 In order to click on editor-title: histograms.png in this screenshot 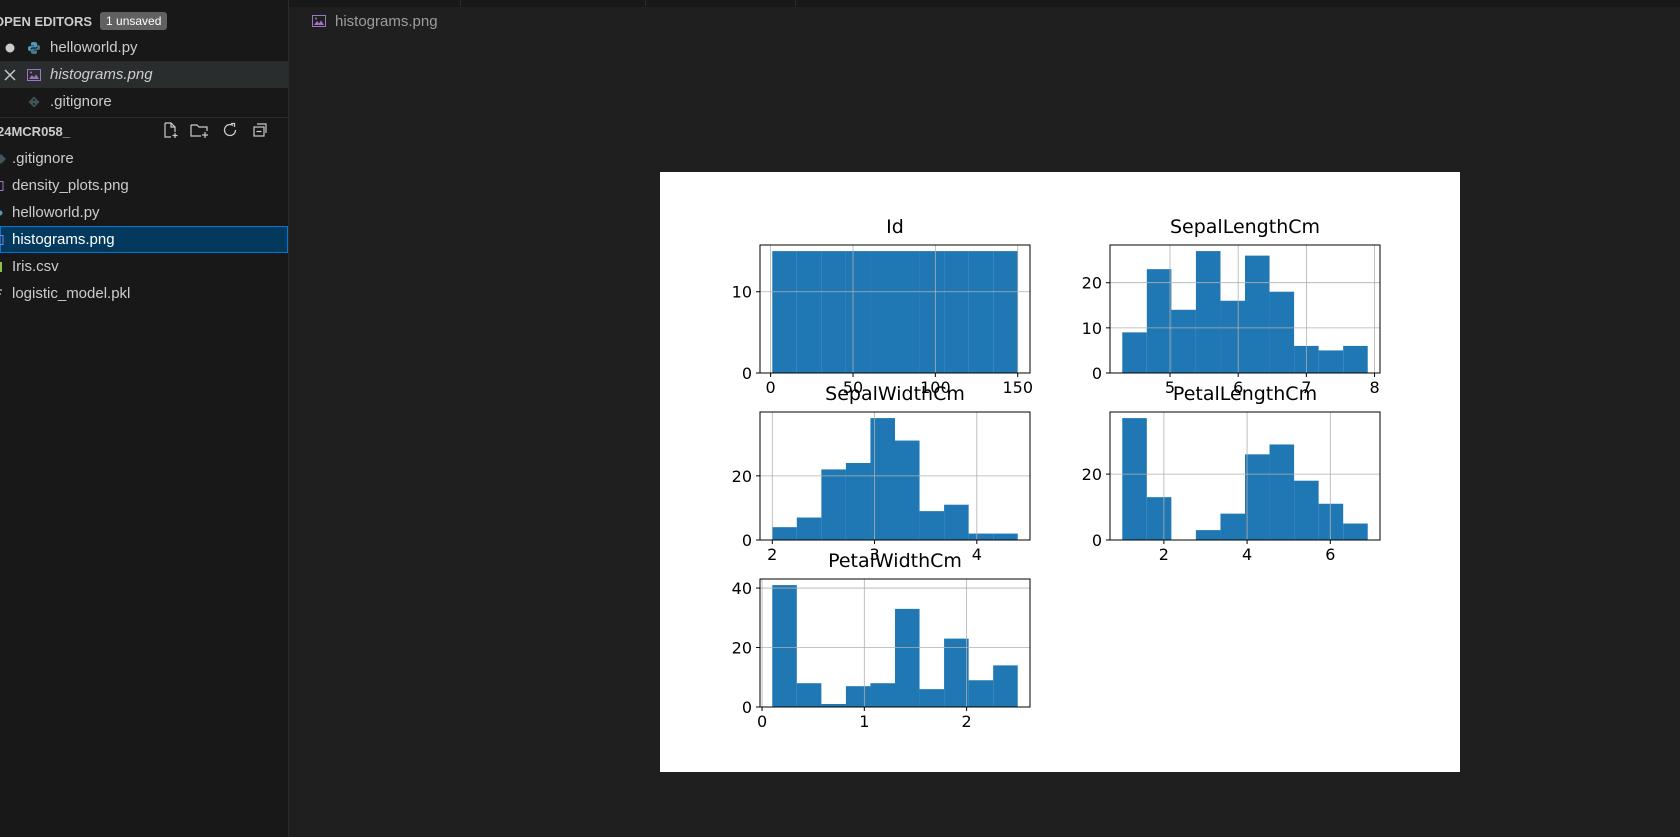, I will do `click(375, 21)`.